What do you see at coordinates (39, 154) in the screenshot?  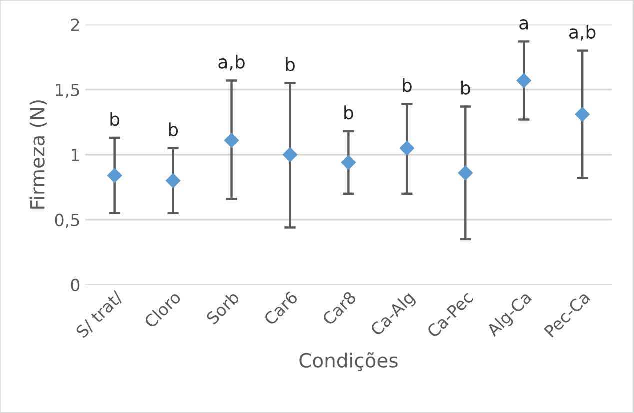 I see `y-axis-title: Firmeza (N)` at bounding box center [39, 154].